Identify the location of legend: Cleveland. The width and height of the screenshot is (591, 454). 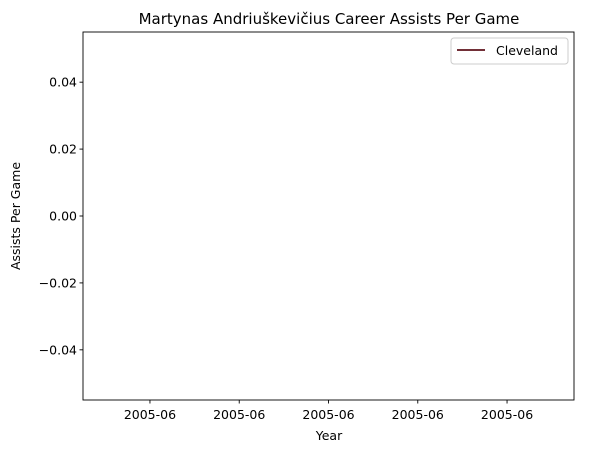
(509, 51).